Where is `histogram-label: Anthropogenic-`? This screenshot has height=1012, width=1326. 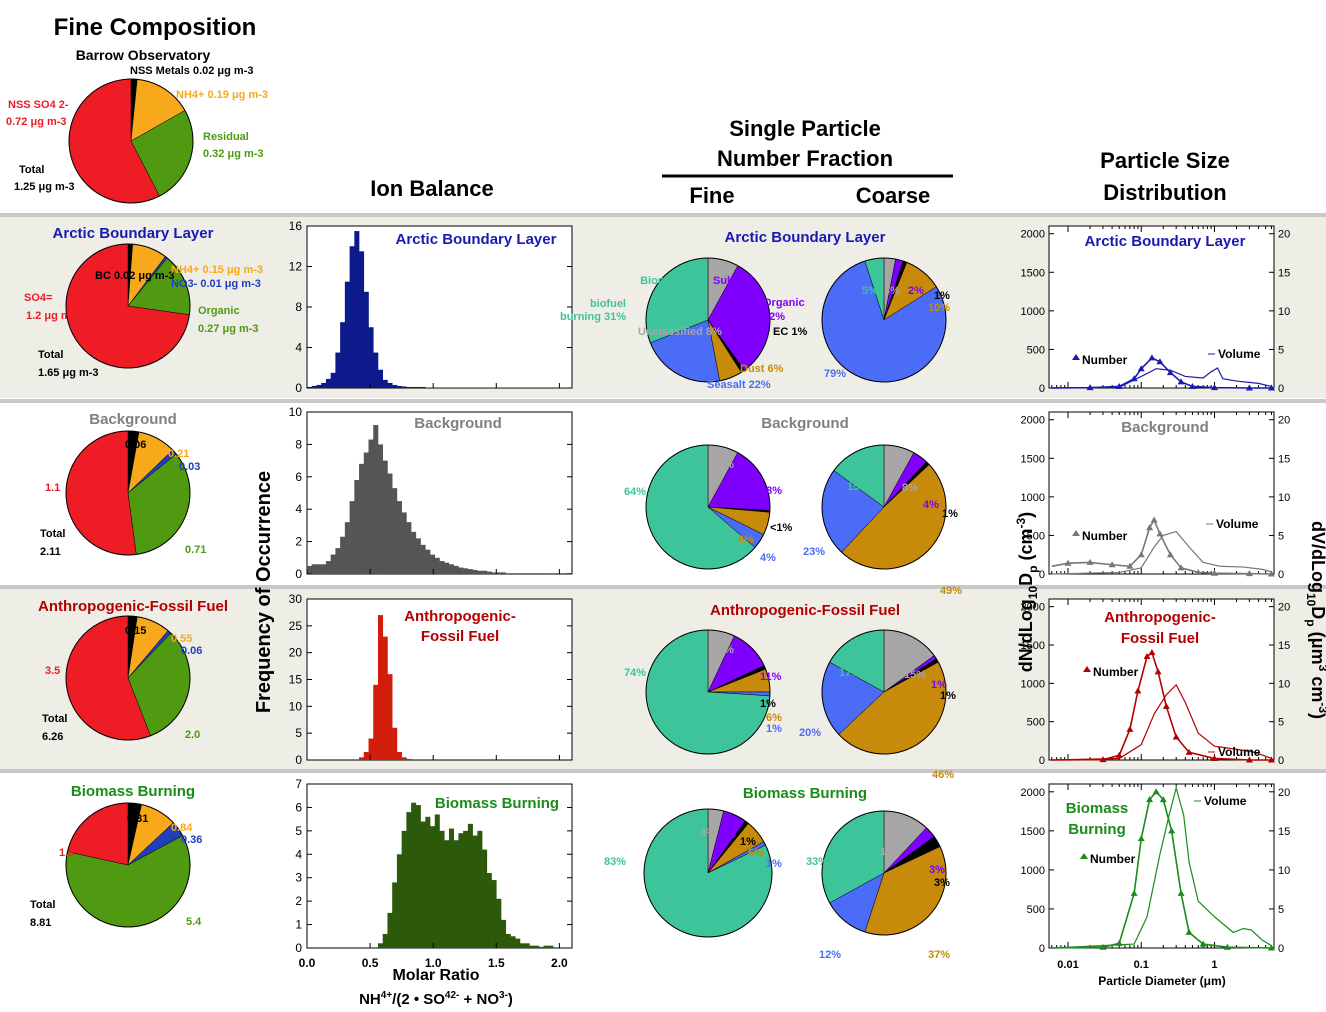
histogram-label: Anthropogenic- is located at coordinates (460, 616).